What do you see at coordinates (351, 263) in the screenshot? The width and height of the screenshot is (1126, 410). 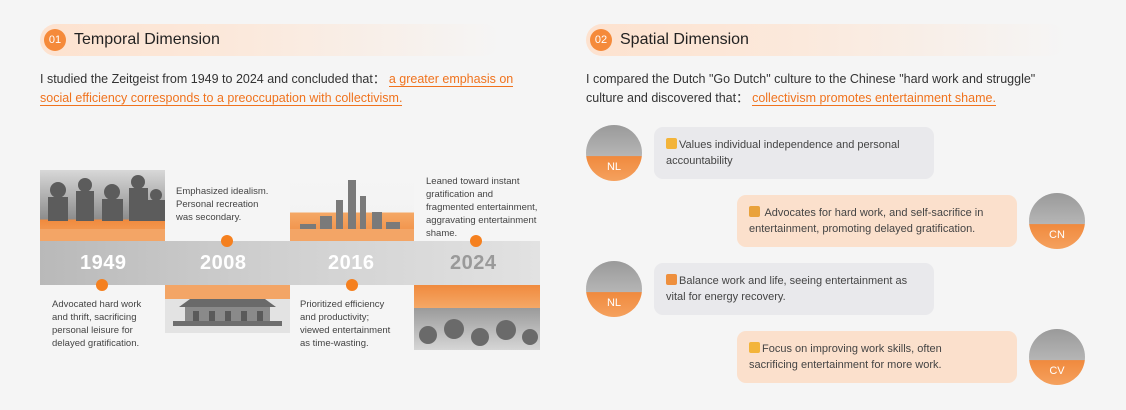 I see `year-2016: 2016` at bounding box center [351, 263].